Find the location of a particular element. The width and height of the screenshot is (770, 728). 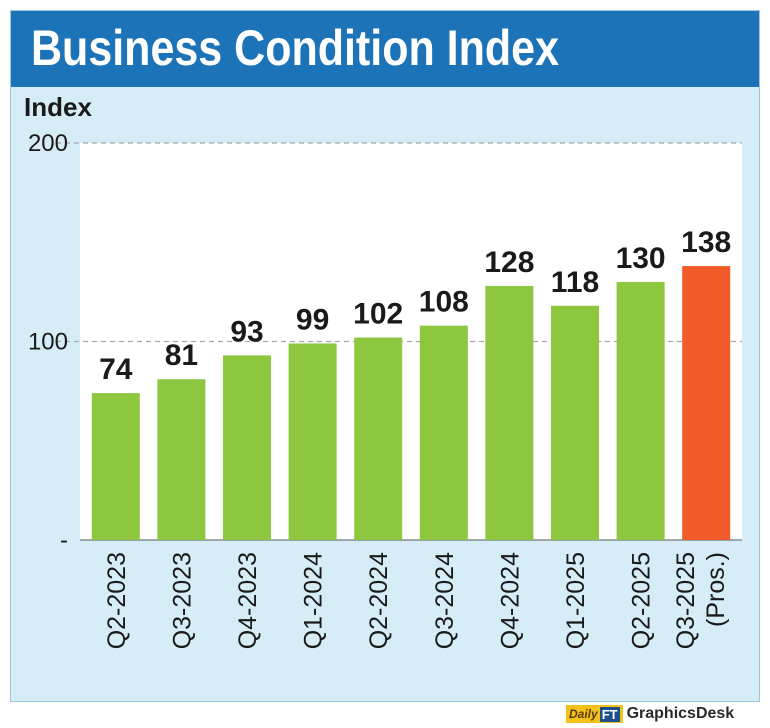

title-bar: Business Condition Index is located at coordinates (385, 49).